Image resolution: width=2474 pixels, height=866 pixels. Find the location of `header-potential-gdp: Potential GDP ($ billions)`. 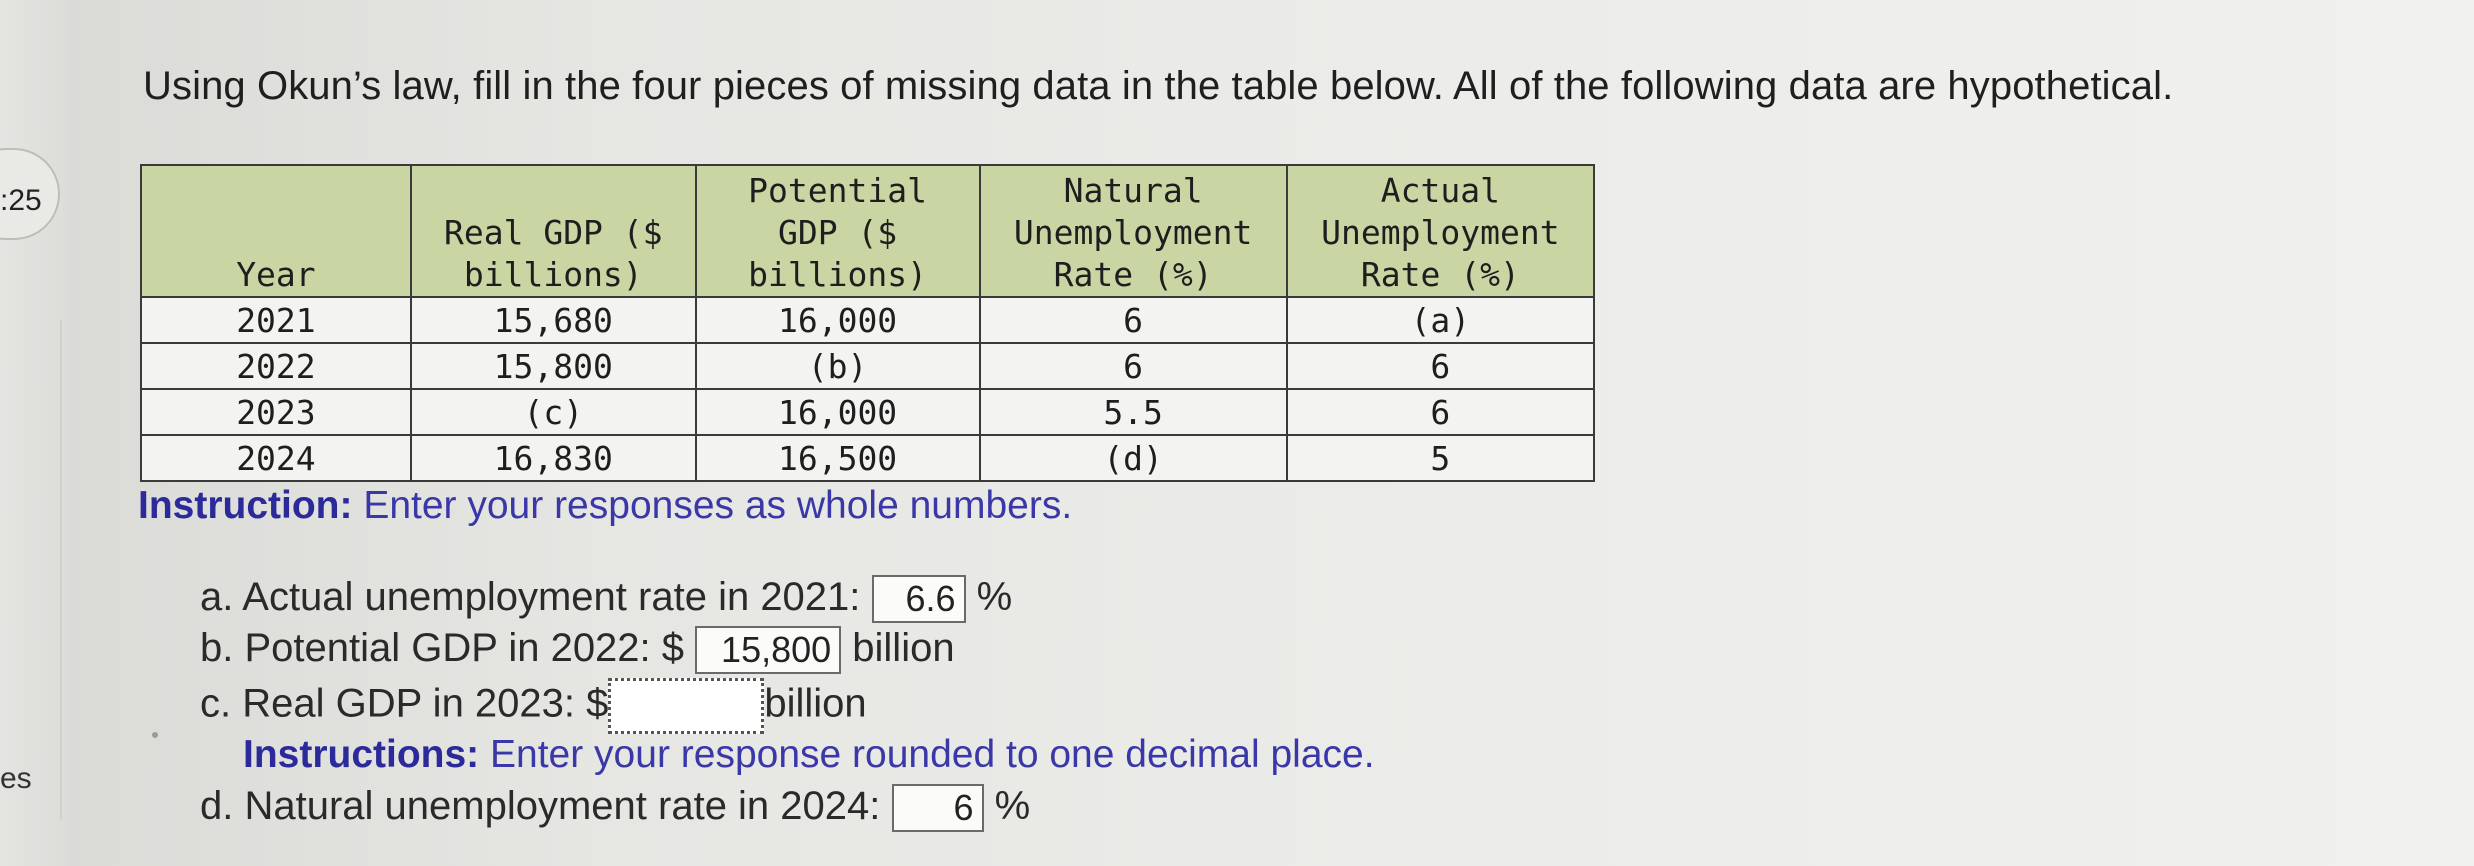

header-potential-gdp: Potential GDP ($ billions) is located at coordinates (837, 231).